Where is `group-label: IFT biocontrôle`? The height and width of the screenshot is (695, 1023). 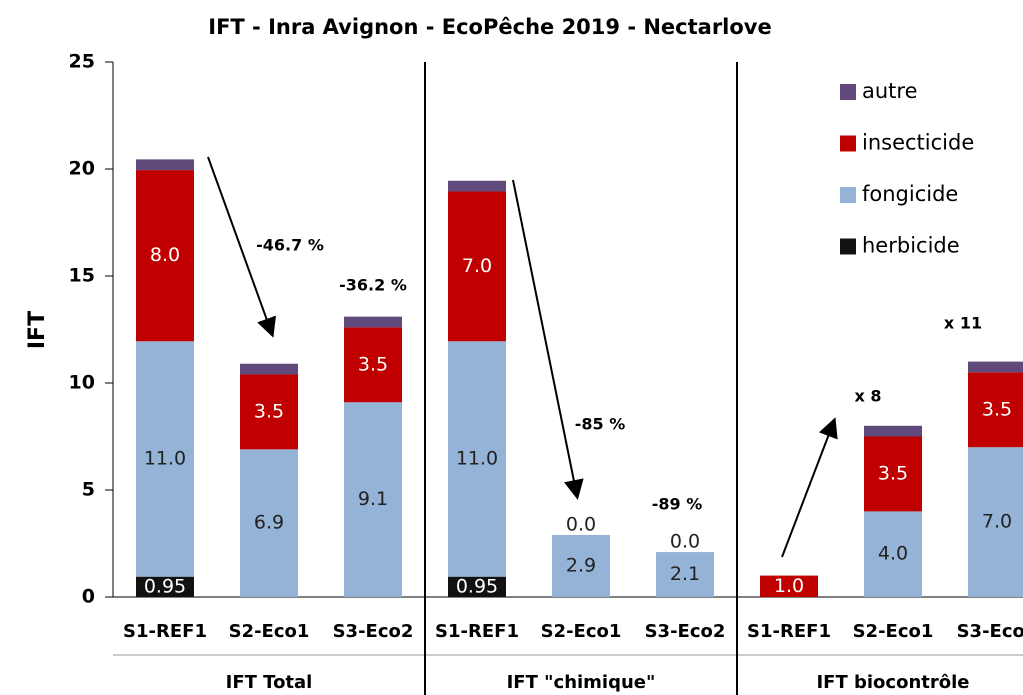 group-label: IFT biocontrôle is located at coordinates (892, 682).